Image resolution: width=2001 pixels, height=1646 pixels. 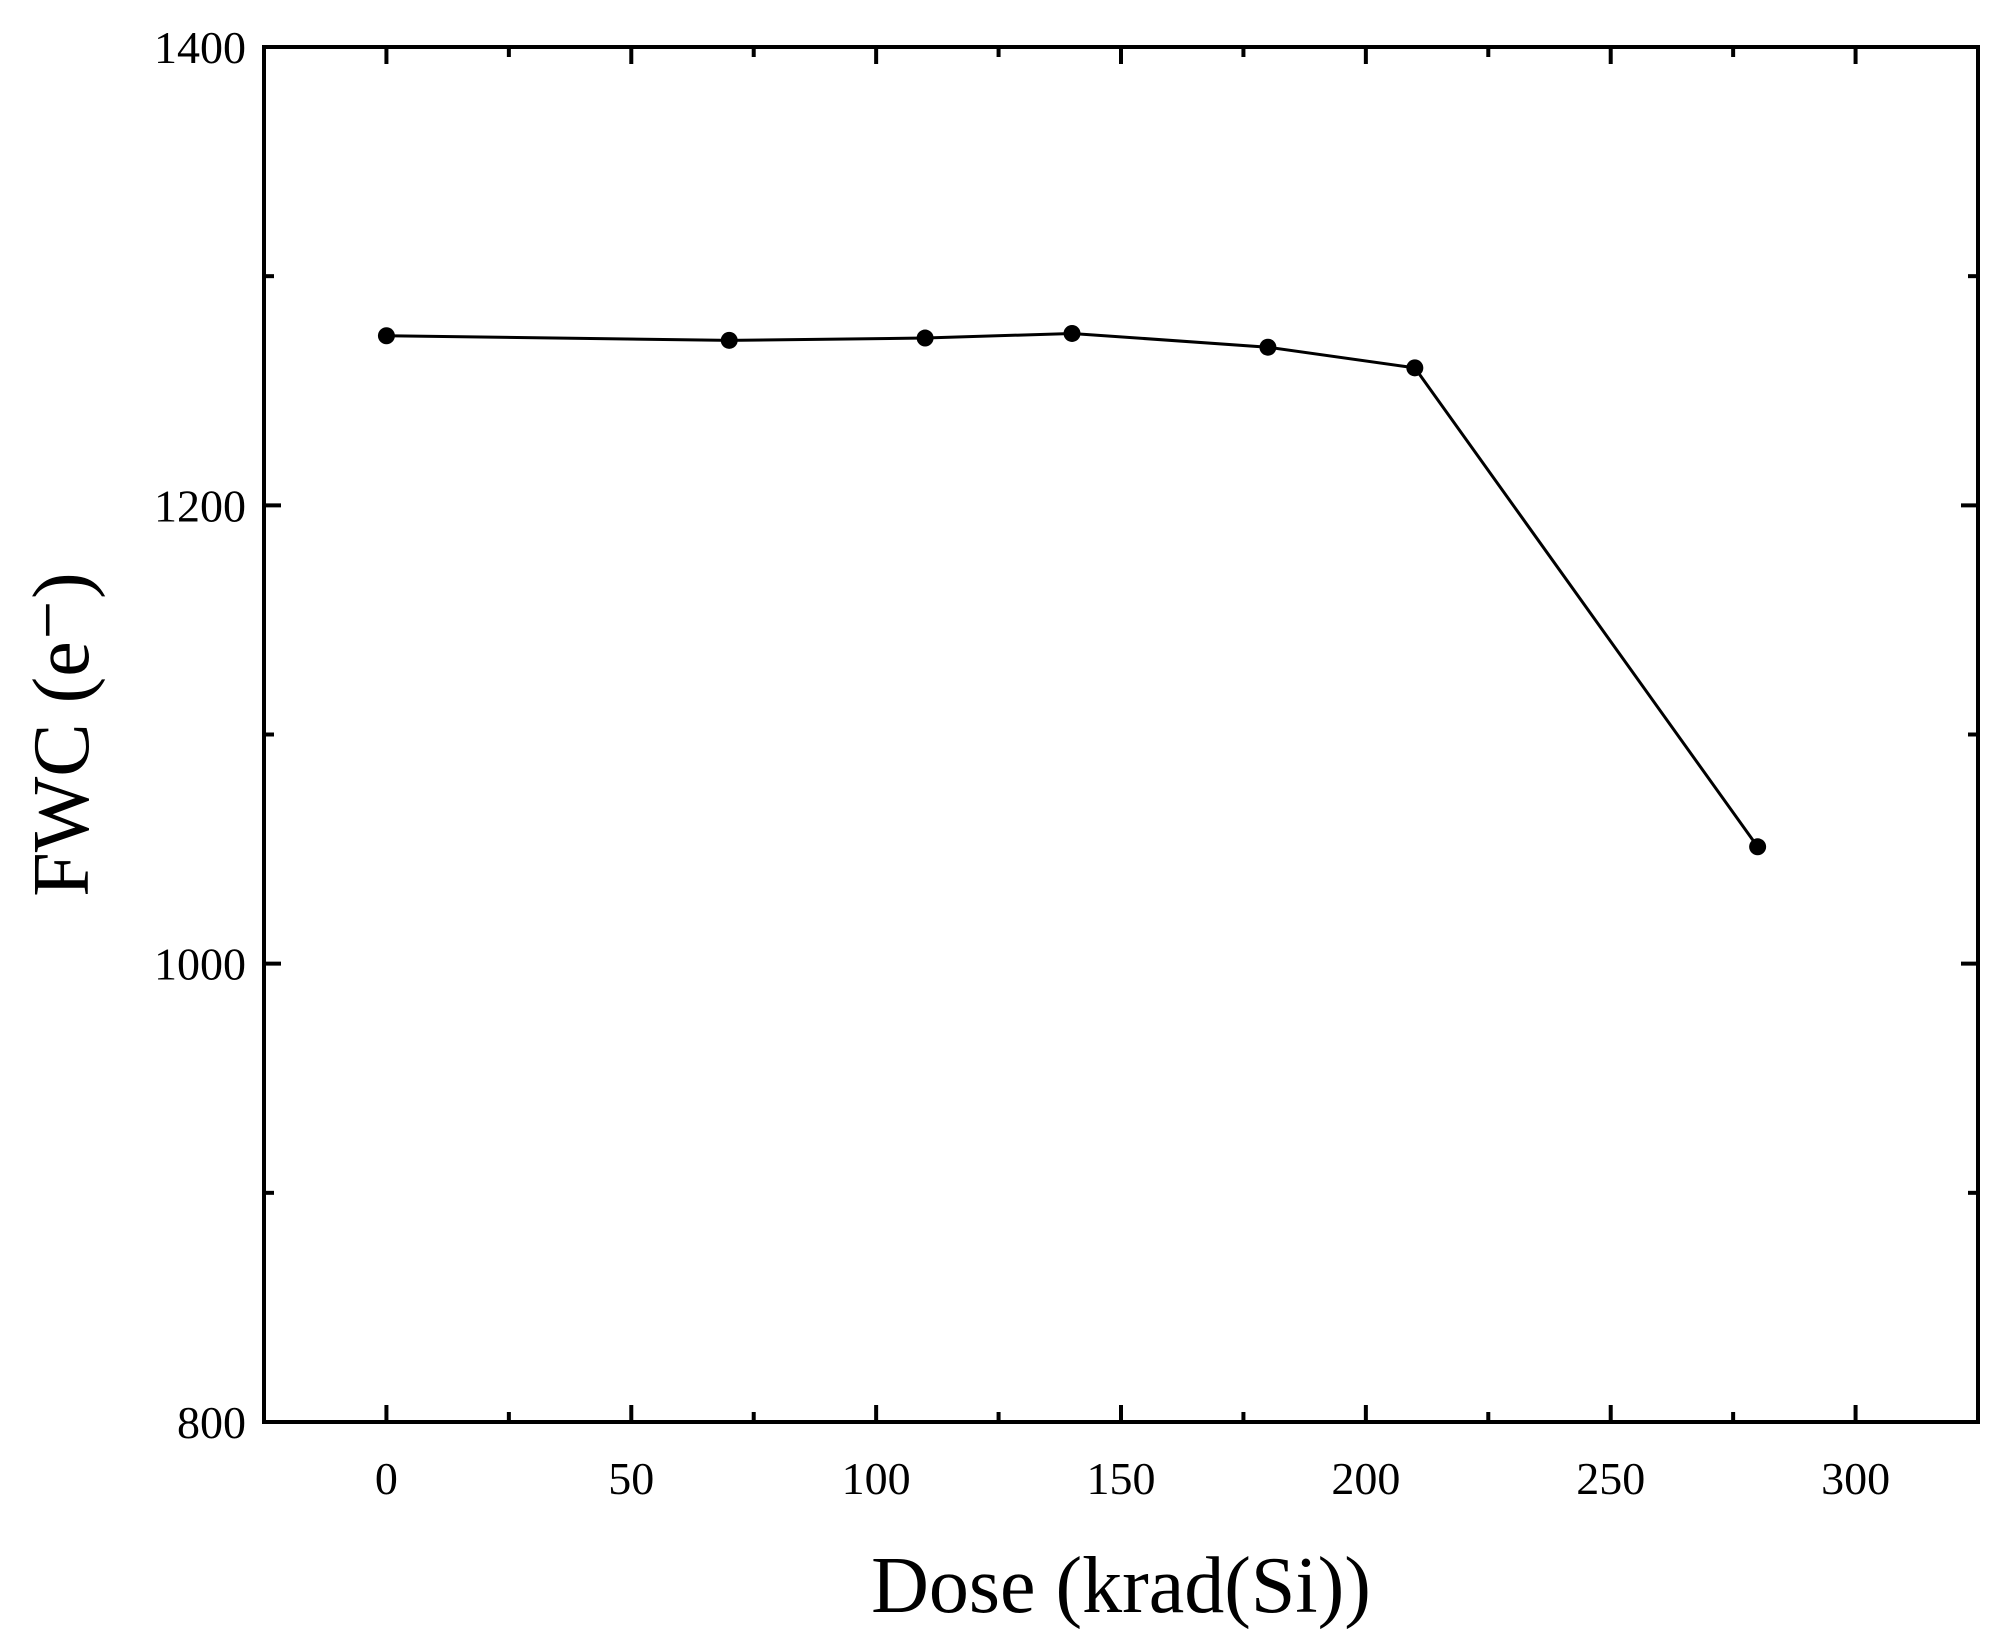 I want to click on x-tick-label: 200, so click(x=1365, y=1478).